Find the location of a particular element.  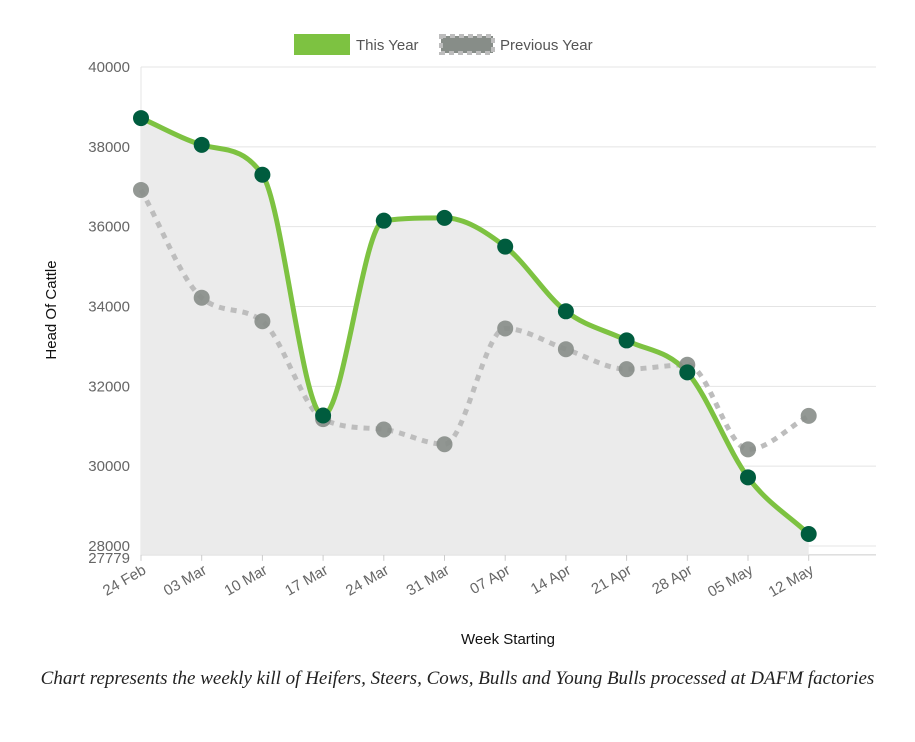

legend-swatch-previous-year is located at coordinates (467, 44).